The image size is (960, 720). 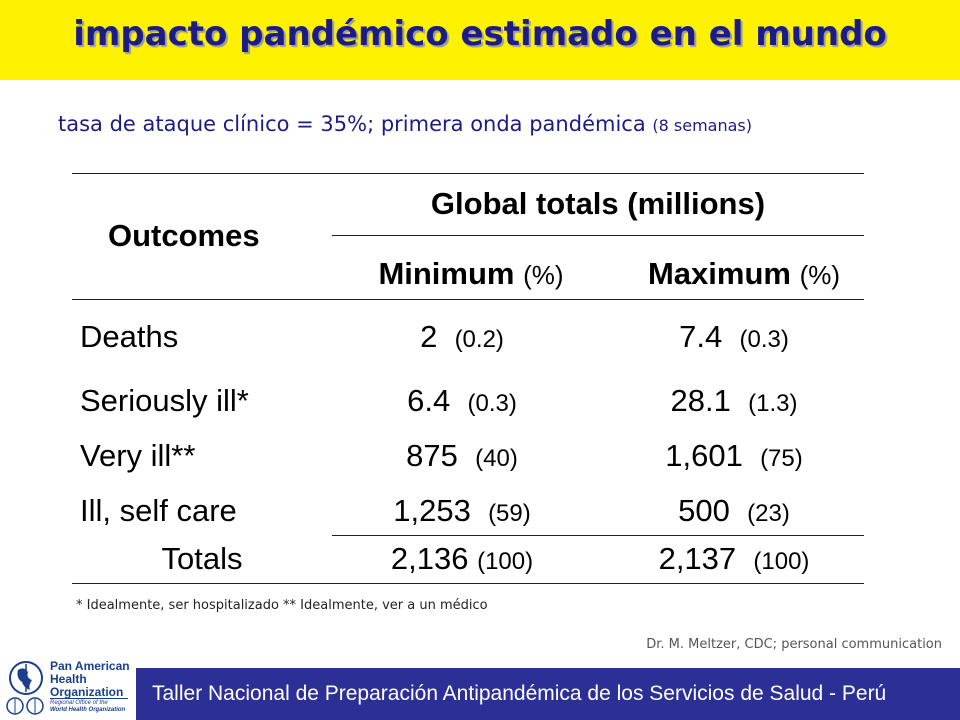 I want to click on row-seriously-ill-min-pct: (0.3), so click(x=492, y=403).